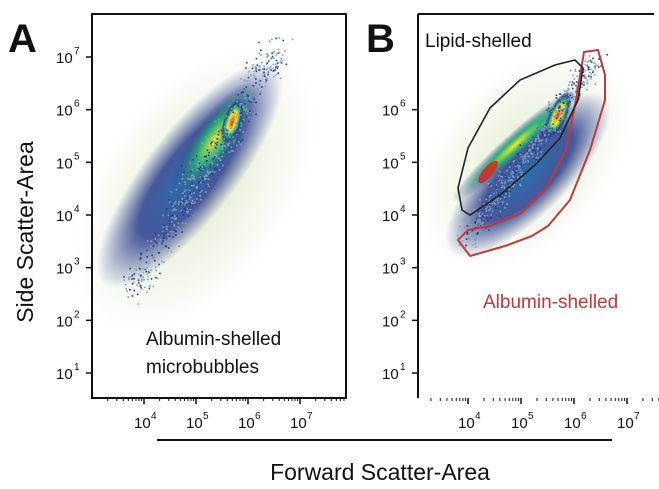 The height and width of the screenshot is (489, 659). Describe the element at coordinates (519, 423) in the screenshot. I see `panel-b-x-tick-label: 10` at that location.